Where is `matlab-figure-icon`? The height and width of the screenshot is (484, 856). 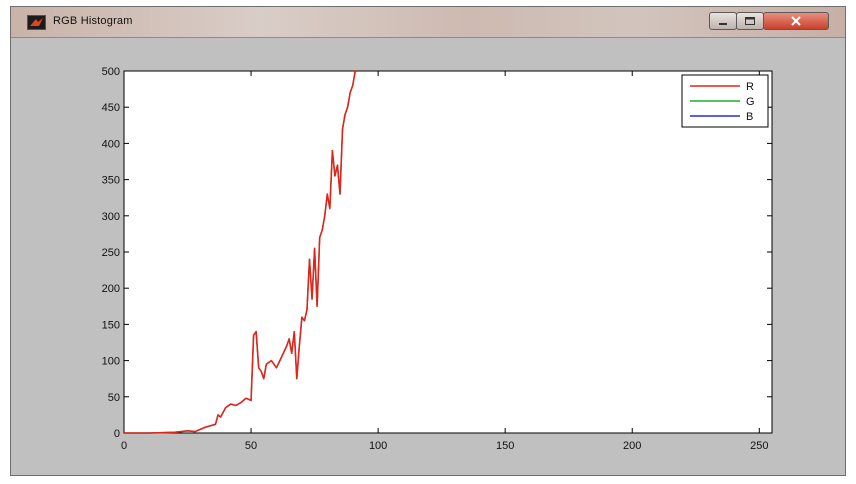
matlab-figure-icon is located at coordinates (36, 22).